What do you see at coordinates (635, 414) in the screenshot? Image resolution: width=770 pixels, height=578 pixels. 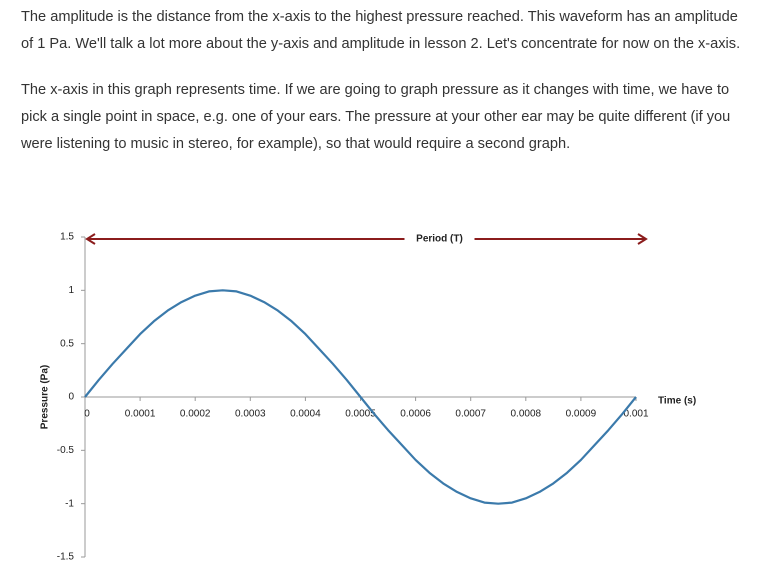 I see `x-tick-label: 0.001` at bounding box center [635, 414].